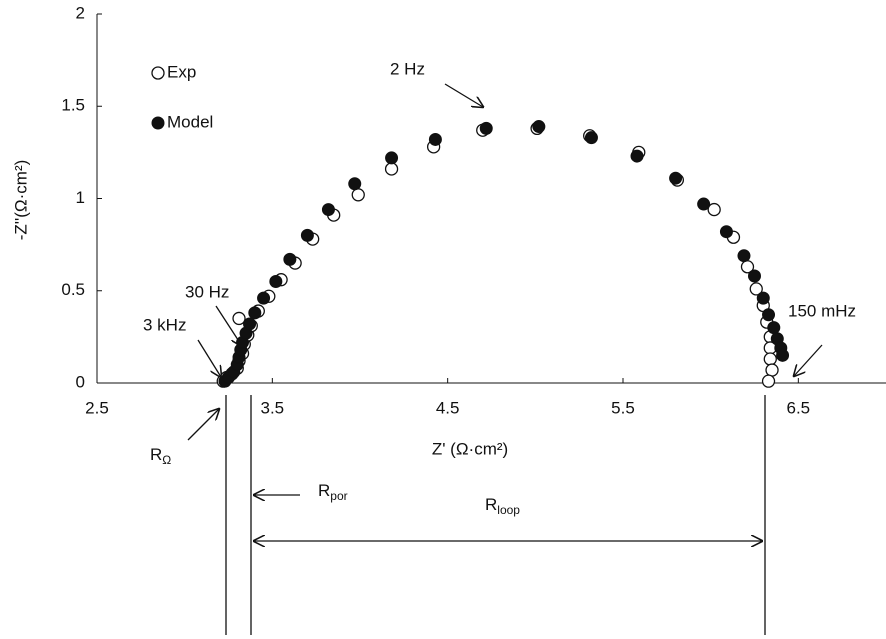 The height and width of the screenshot is (639, 886). Describe the element at coordinates (470, 448) in the screenshot. I see `x-axis-label: Z' (Ω·cm²)` at that location.